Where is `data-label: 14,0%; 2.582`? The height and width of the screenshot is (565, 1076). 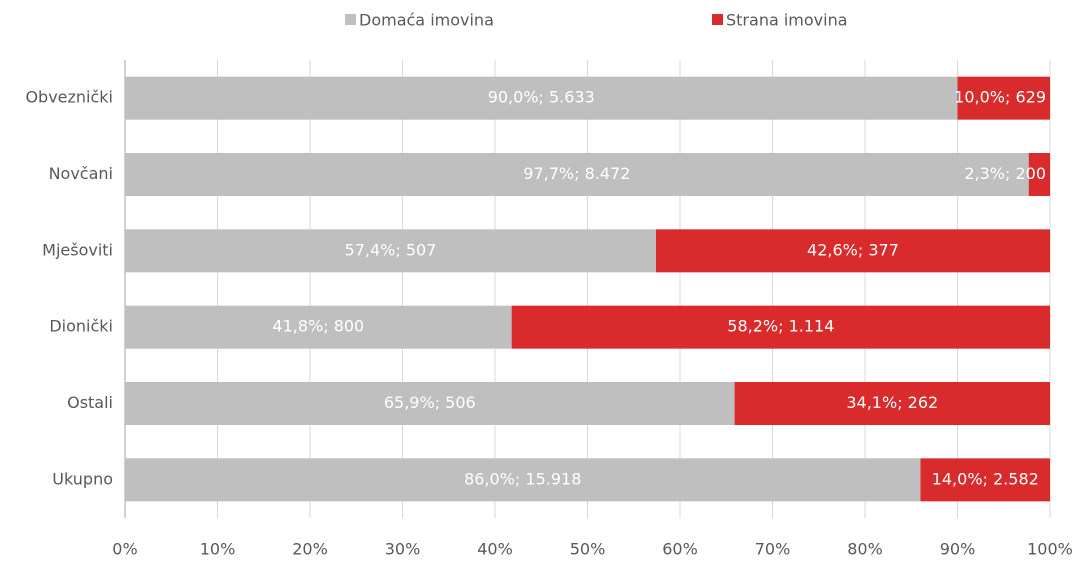 data-label: 14,0%; 2.582 is located at coordinates (985, 478).